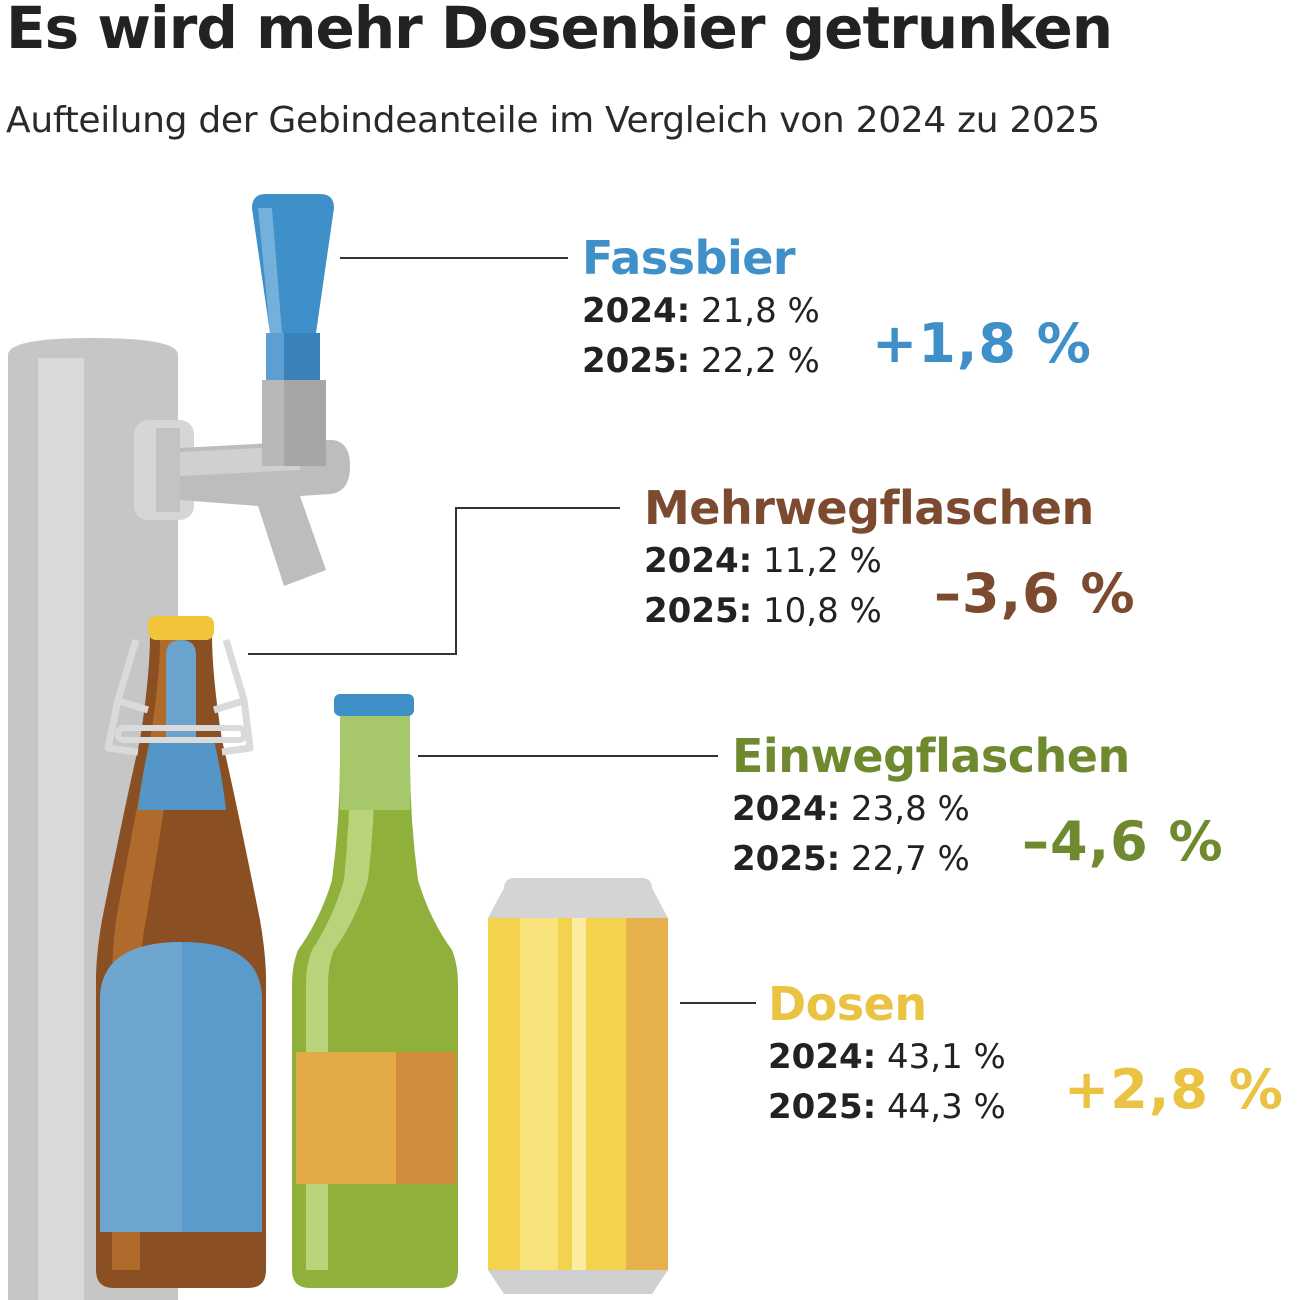 Image resolution: width=1300 pixels, height=1300 pixels. Describe the element at coordinates (847, 1004) in the screenshot. I see `category-name: Dosen` at that location.